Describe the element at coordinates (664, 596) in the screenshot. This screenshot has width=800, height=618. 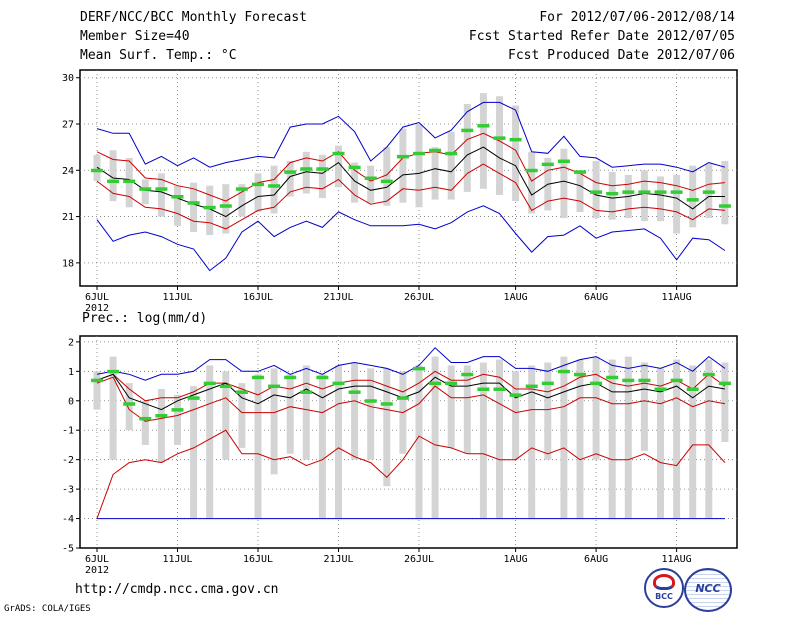
I see `bcc-logo-text: BCC` at that location.